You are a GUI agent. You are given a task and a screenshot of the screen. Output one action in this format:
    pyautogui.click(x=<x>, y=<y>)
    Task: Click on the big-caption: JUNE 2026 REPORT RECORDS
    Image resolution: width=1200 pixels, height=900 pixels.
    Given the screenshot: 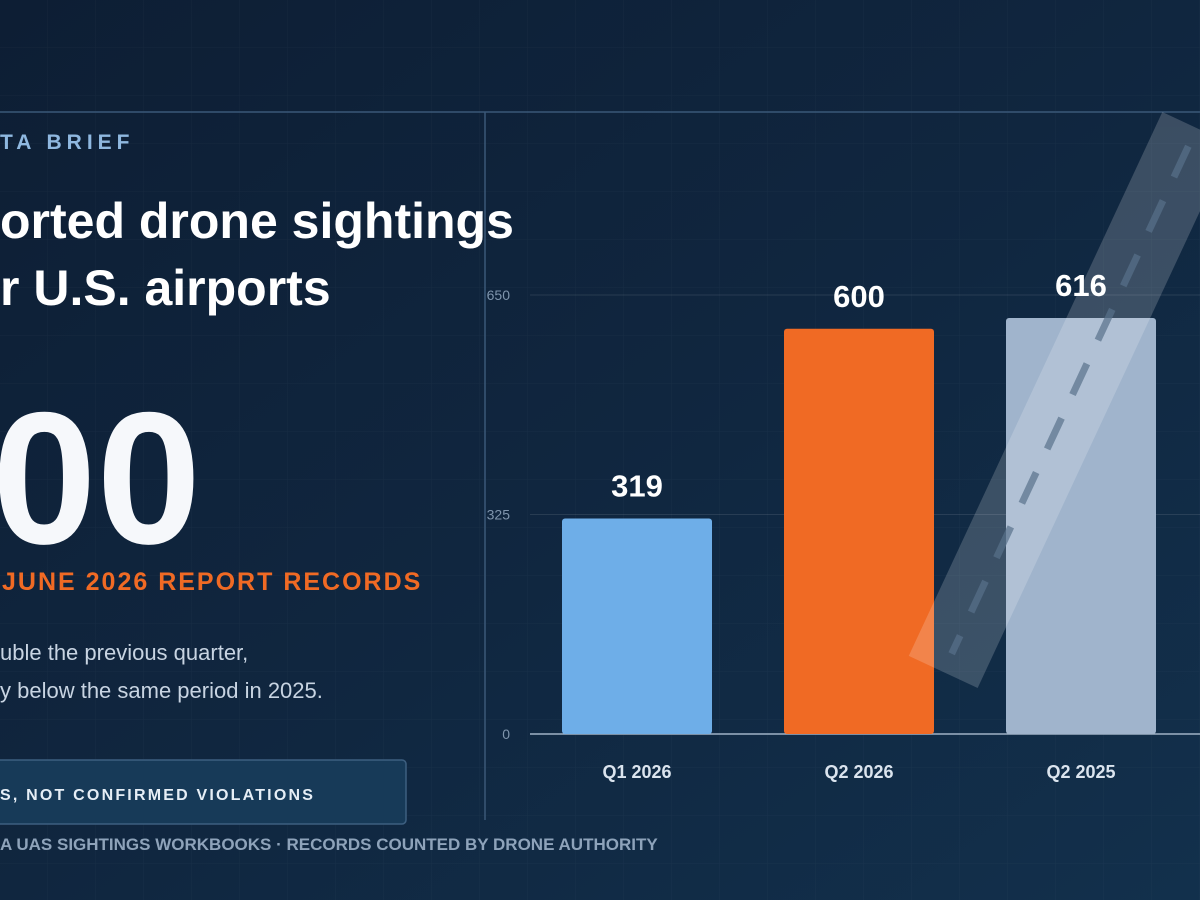 What is the action you would take?
    pyautogui.click(x=212, y=582)
    